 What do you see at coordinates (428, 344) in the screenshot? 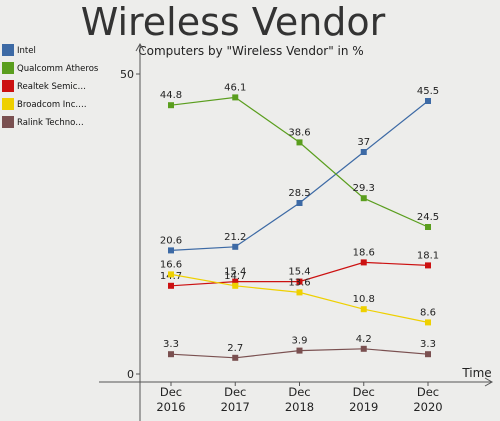
I see `series-4-label-4: 3.3` at bounding box center [428, 344].